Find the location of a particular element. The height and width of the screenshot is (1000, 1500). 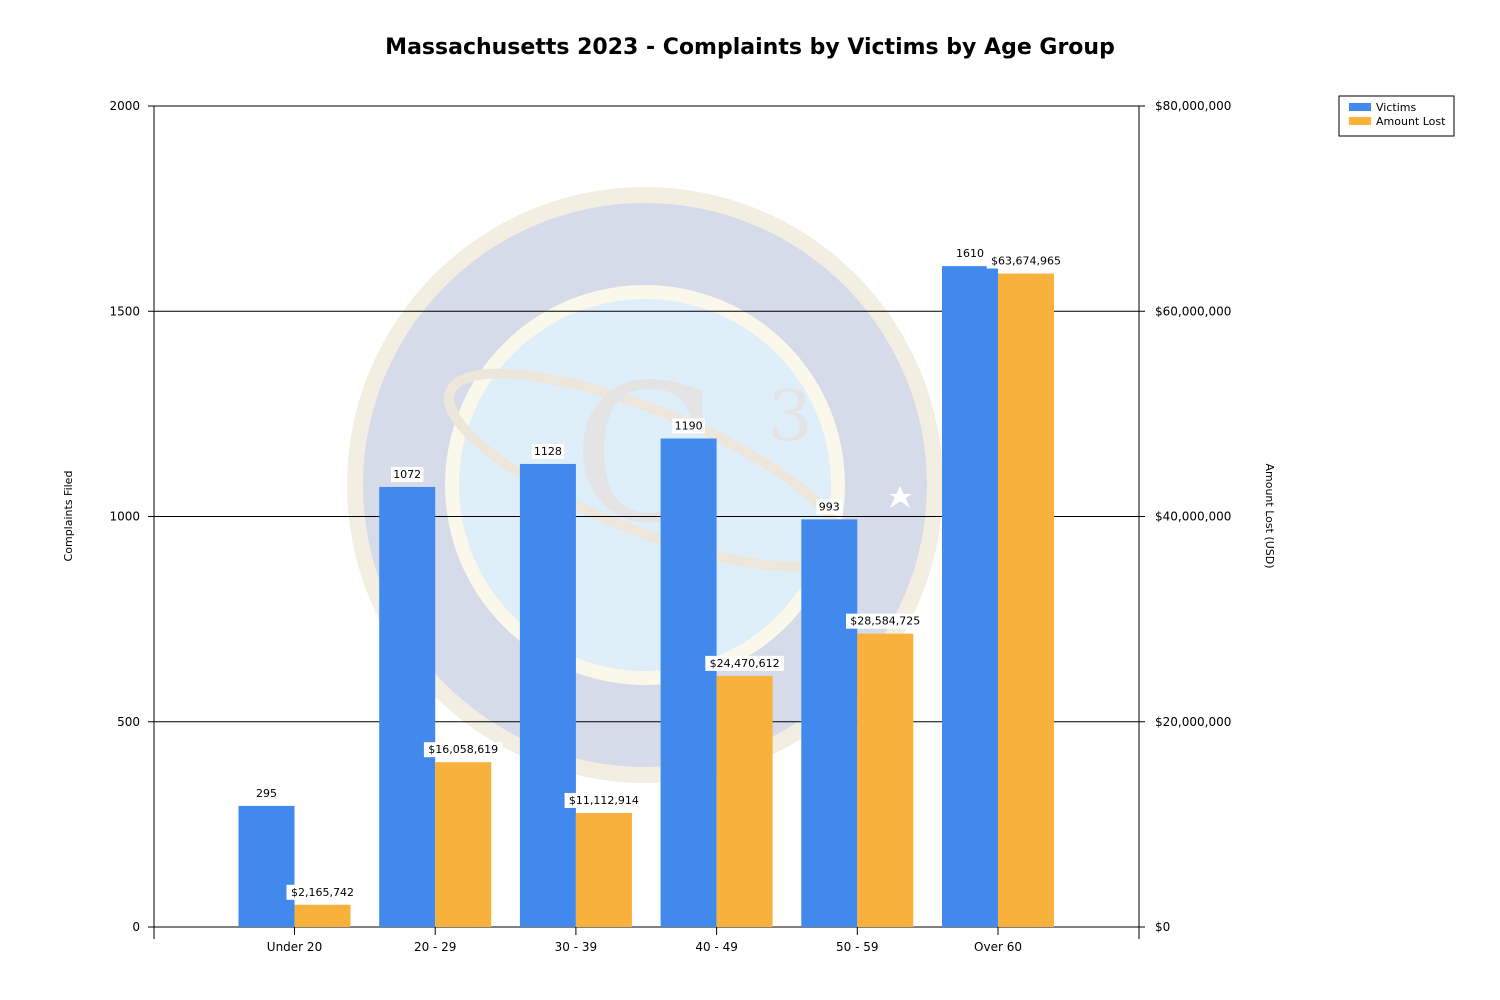

x-tick-label: 50 - 59 is located at coordinates (857, 947).